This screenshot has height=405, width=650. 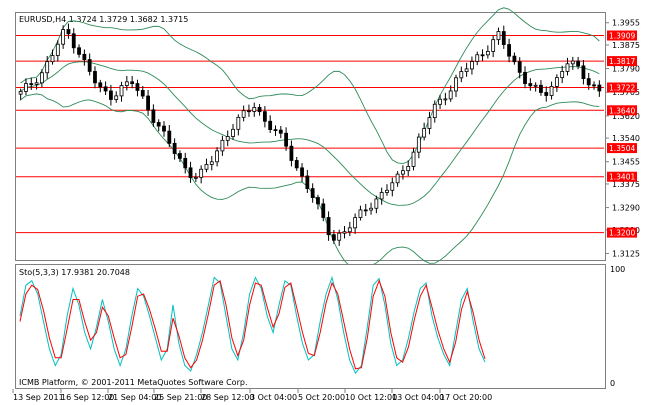 I want to click on stochastic-title: Sto(5,3,3) 17.9381 20.7048, so click(x=74, y=272).